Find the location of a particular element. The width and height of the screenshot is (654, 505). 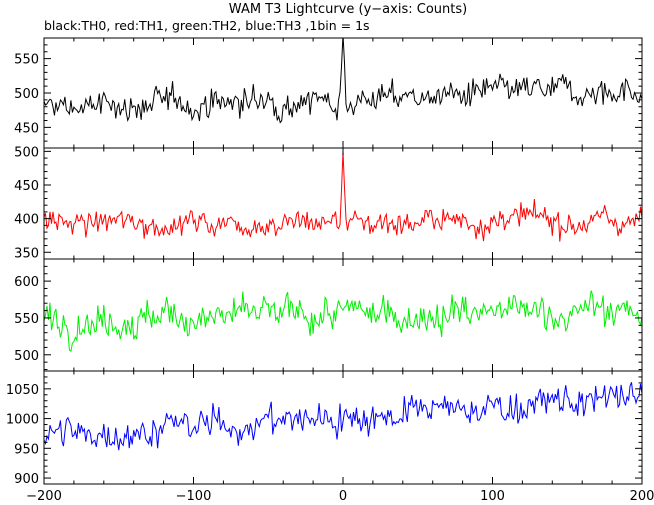

series-line-th3 is located at coordinates (343, 416).